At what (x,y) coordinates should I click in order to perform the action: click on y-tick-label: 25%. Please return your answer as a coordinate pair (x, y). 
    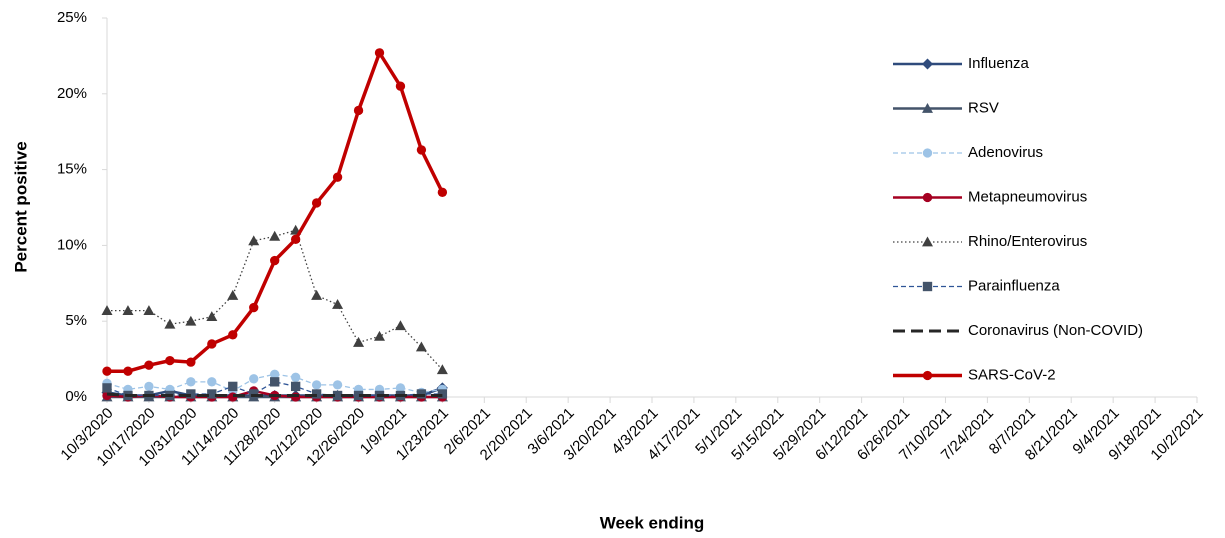
    Looking at the image, I should click on (72, 17).